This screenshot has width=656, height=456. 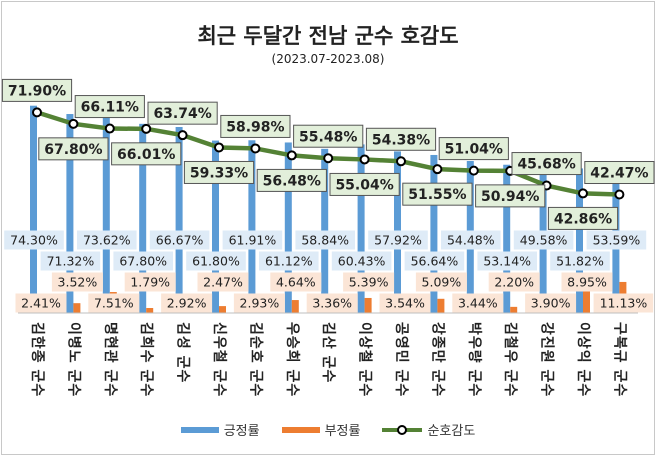 I want to click on legend-item-positive: 긍정률, so click(x=220, y=429).